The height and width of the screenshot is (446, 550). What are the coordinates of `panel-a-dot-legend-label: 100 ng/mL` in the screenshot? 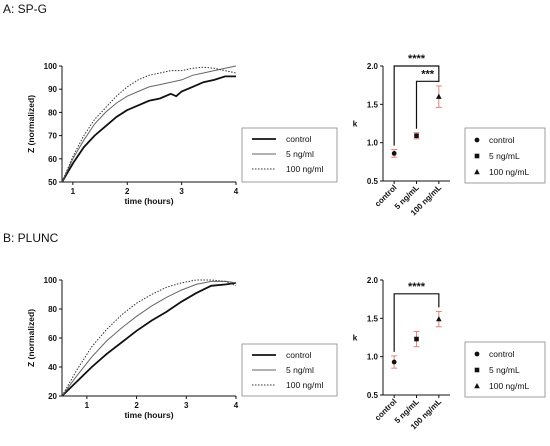 It's located at (509, 172).